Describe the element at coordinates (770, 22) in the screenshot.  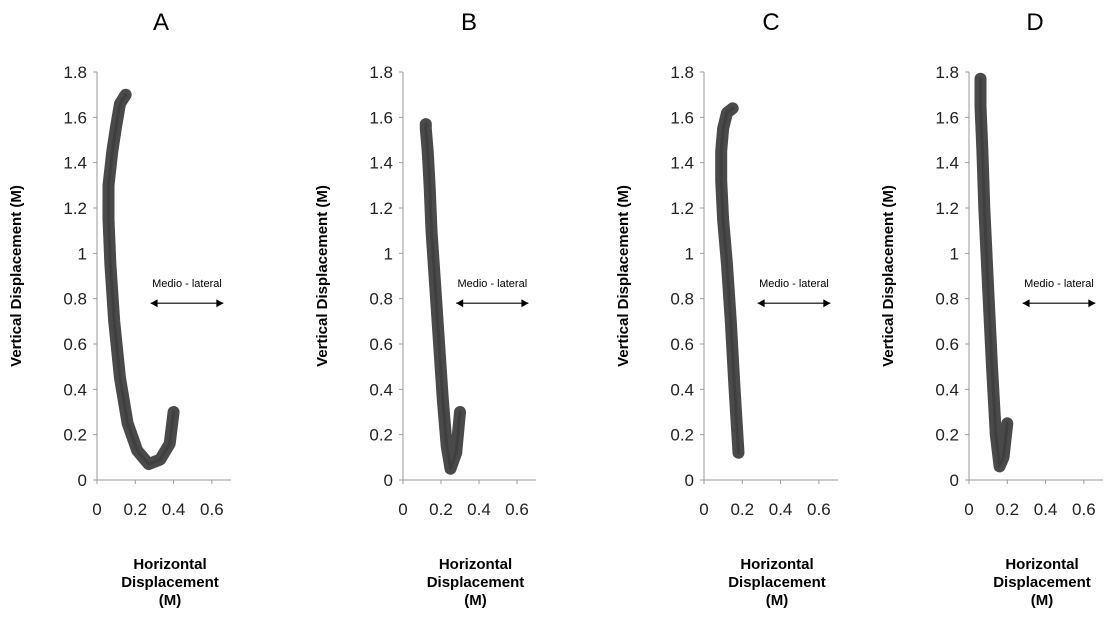
I see `panel-title: C` at that location.